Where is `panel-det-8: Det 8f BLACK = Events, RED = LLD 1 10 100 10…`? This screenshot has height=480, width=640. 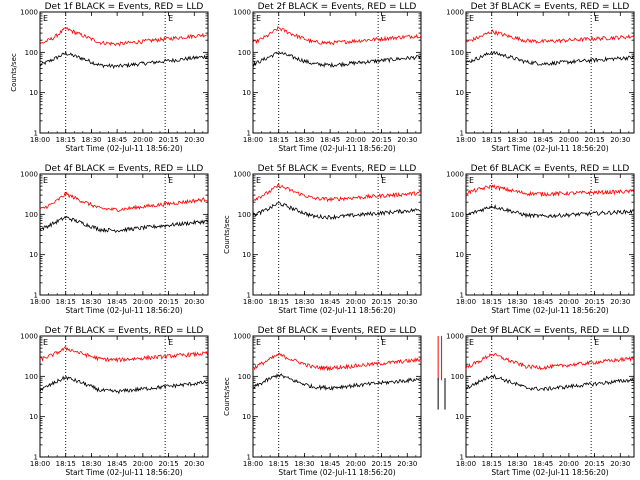
panel-det-8: Det 8f BLACK = Events, RED = LLD 1 10 100 10… is located at coordinates (334, 401).